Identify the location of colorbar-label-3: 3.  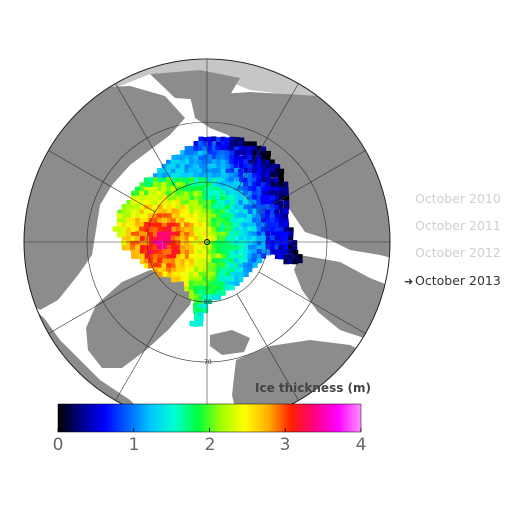
(285, 445).